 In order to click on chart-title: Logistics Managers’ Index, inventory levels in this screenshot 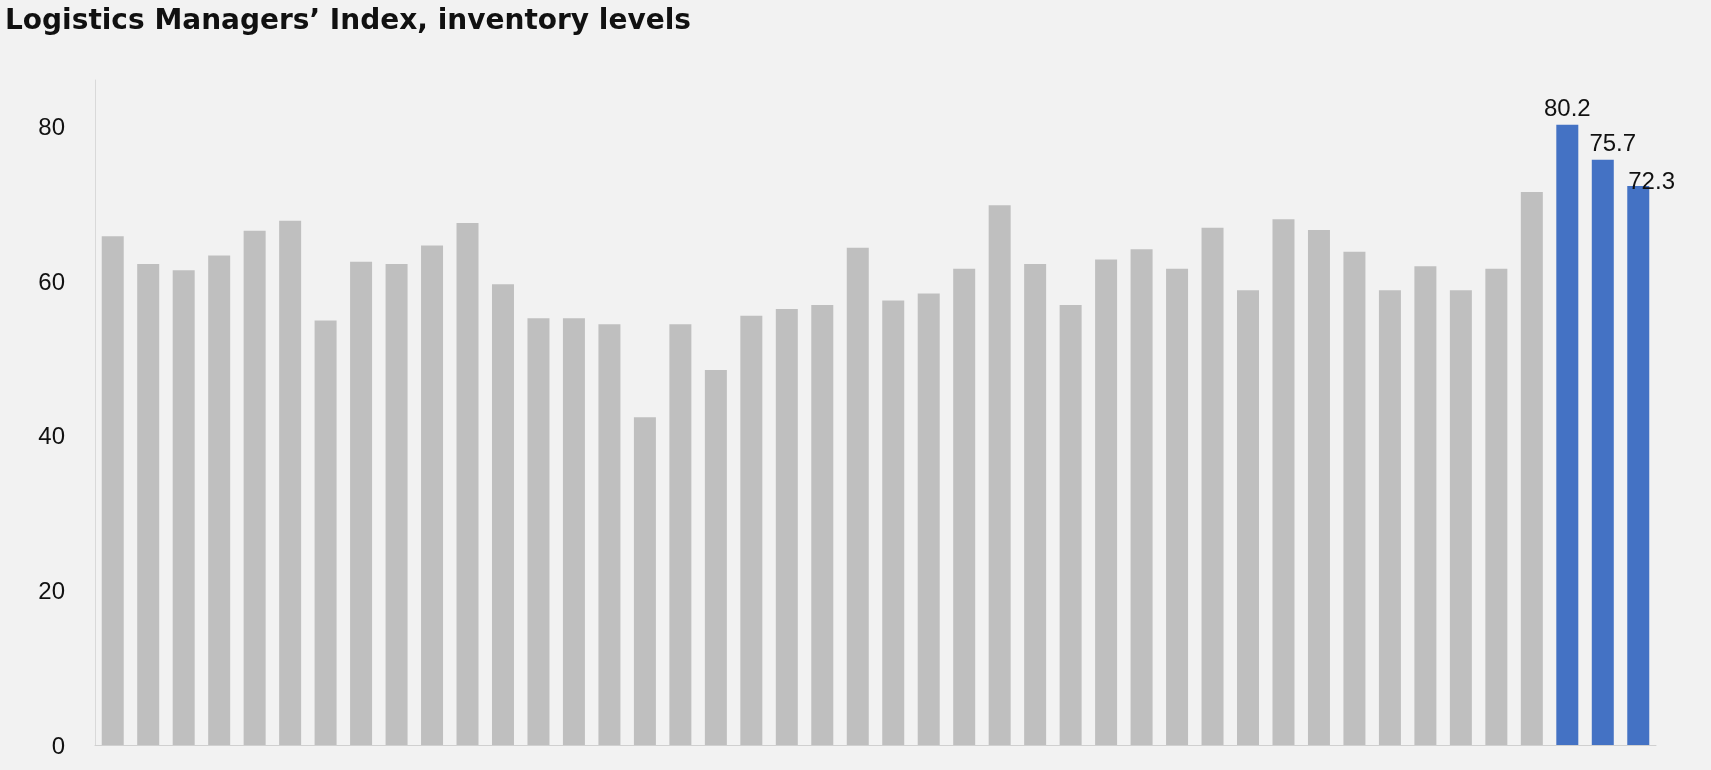, I will do `click(348, 19)`.